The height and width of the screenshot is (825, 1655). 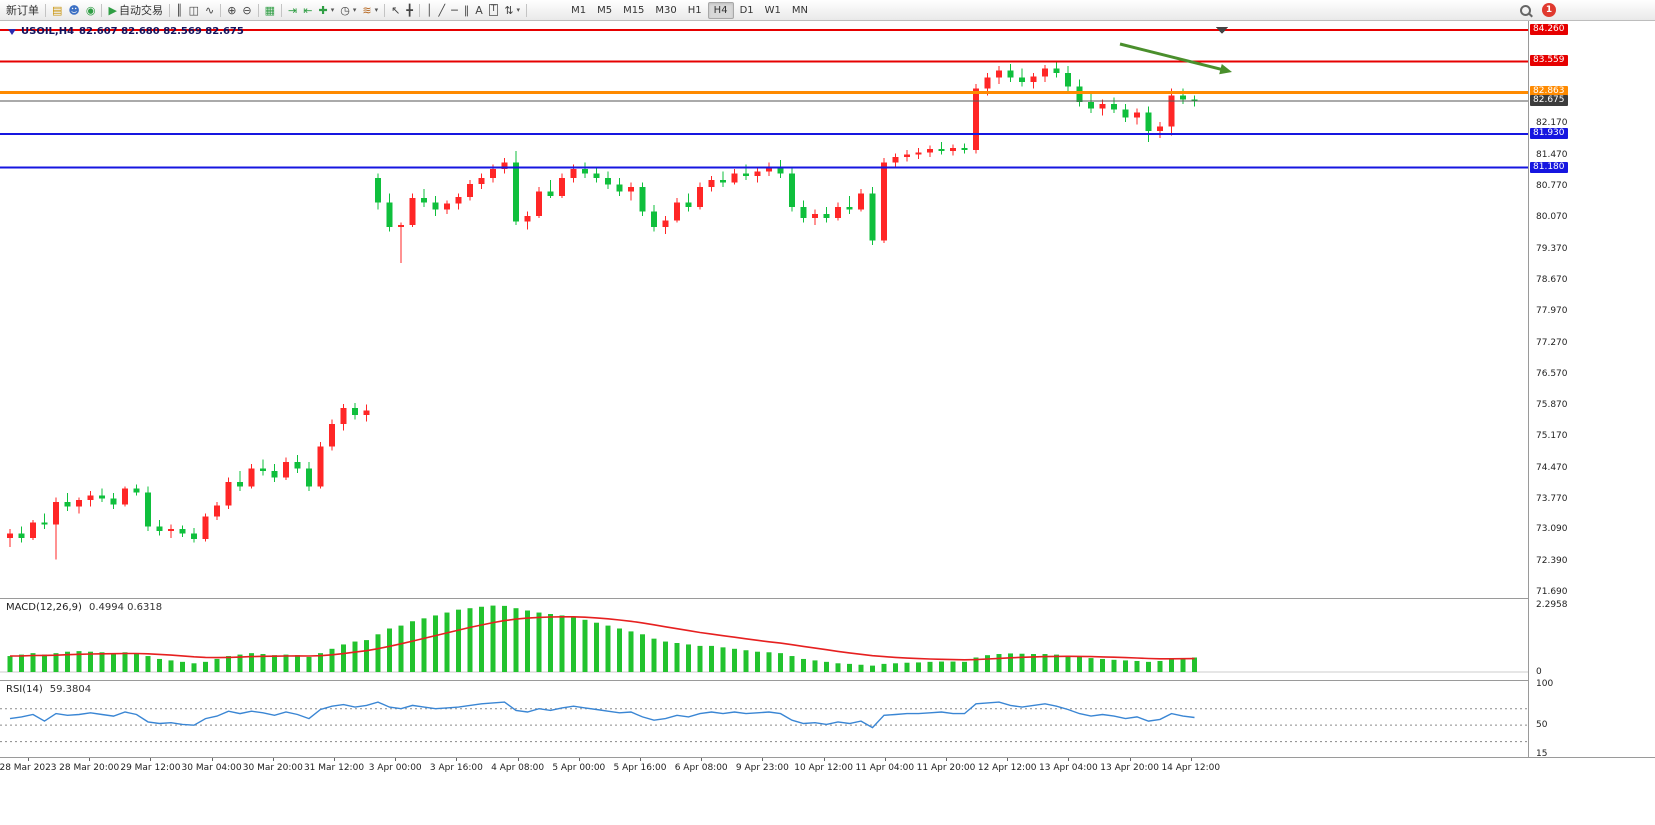 What do you see at coordinates (579, 10) in the screenshot?
I see `timeframe-m1-button: M1` at bounding box center [579, 10].